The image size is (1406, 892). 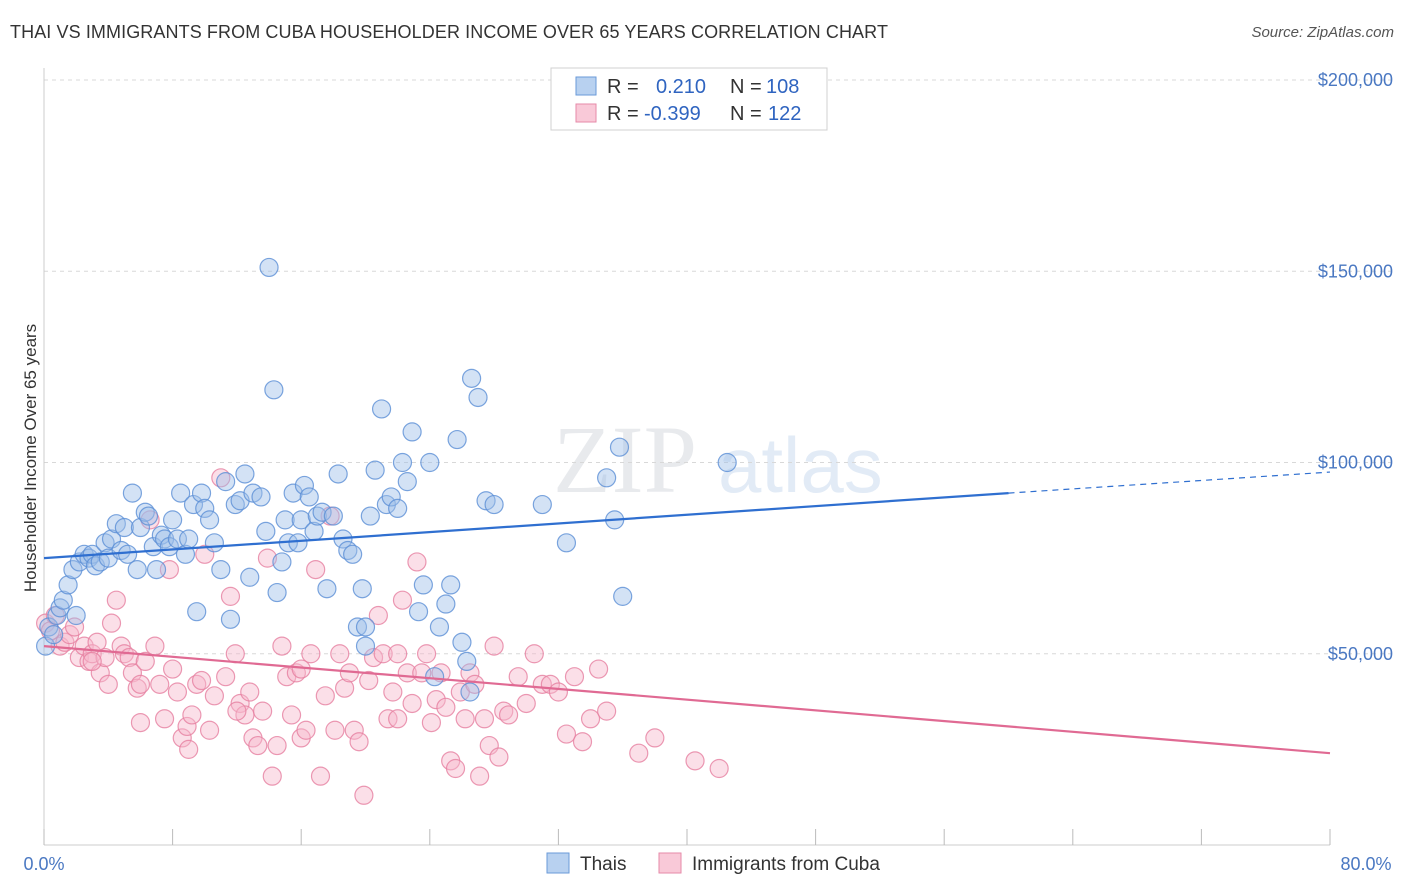 I want to click on x-tick-label-min: 0.0%, so click(x=43, y=864).